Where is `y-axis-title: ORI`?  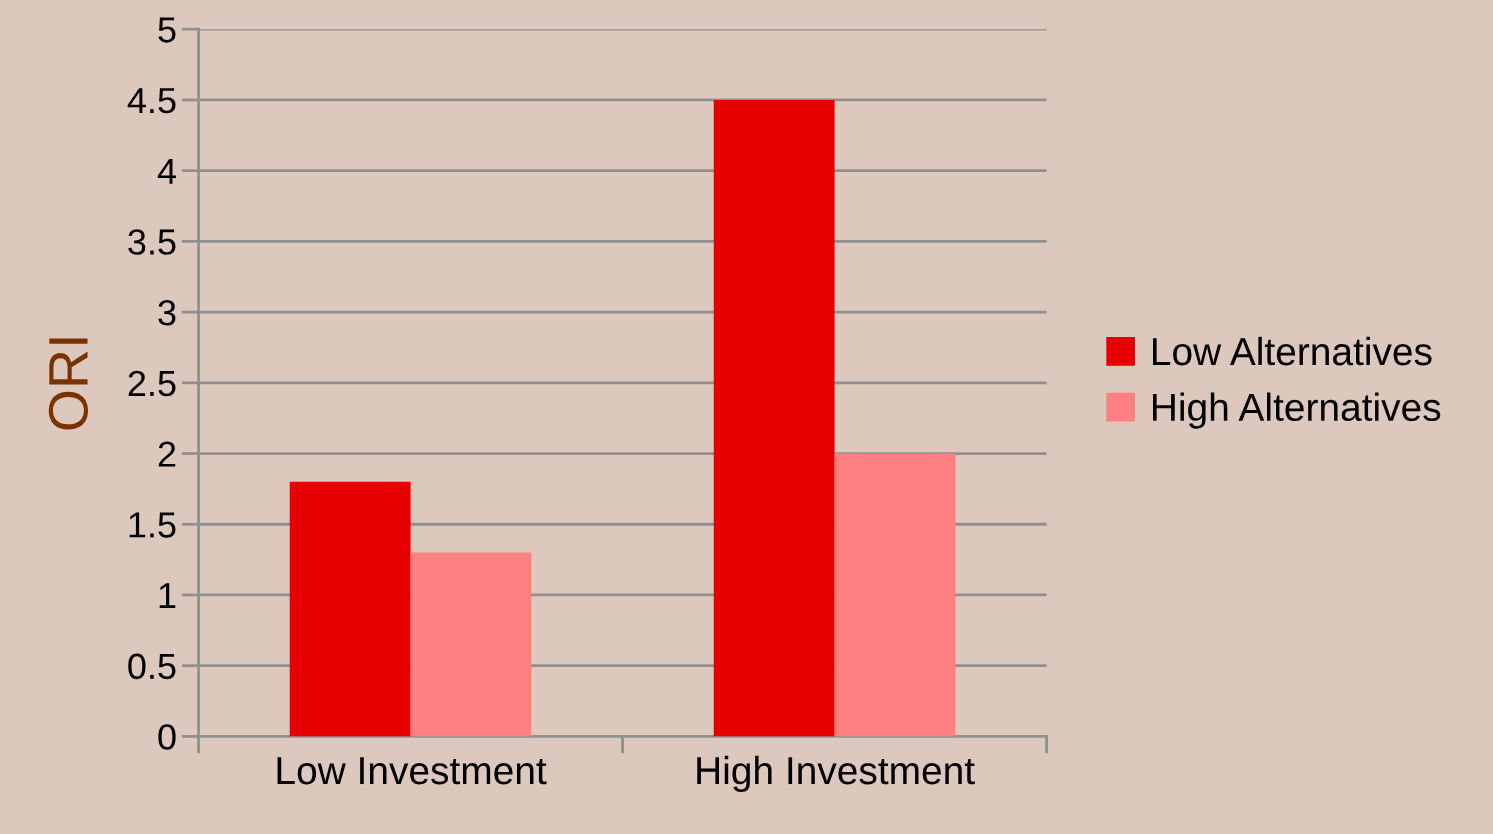 y-axis-title: ORI is located at coordinates (68, 384).